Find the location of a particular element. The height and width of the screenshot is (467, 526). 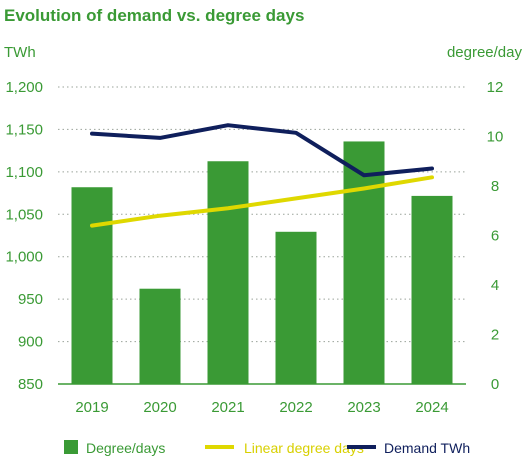

bar-2022 is located at coordinates (296, 307).